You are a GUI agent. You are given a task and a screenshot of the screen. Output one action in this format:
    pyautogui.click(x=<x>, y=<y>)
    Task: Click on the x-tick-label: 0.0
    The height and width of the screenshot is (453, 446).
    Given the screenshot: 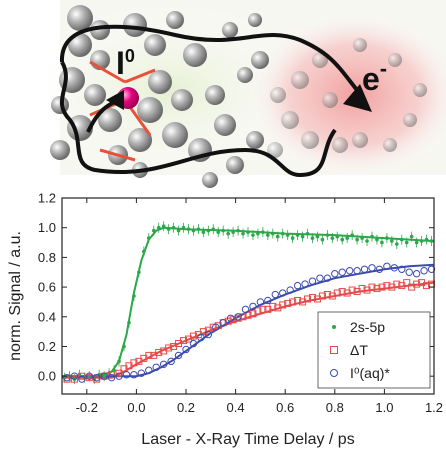 What is the action you would take?
    pyautogui.click(x=136, y=407)
    